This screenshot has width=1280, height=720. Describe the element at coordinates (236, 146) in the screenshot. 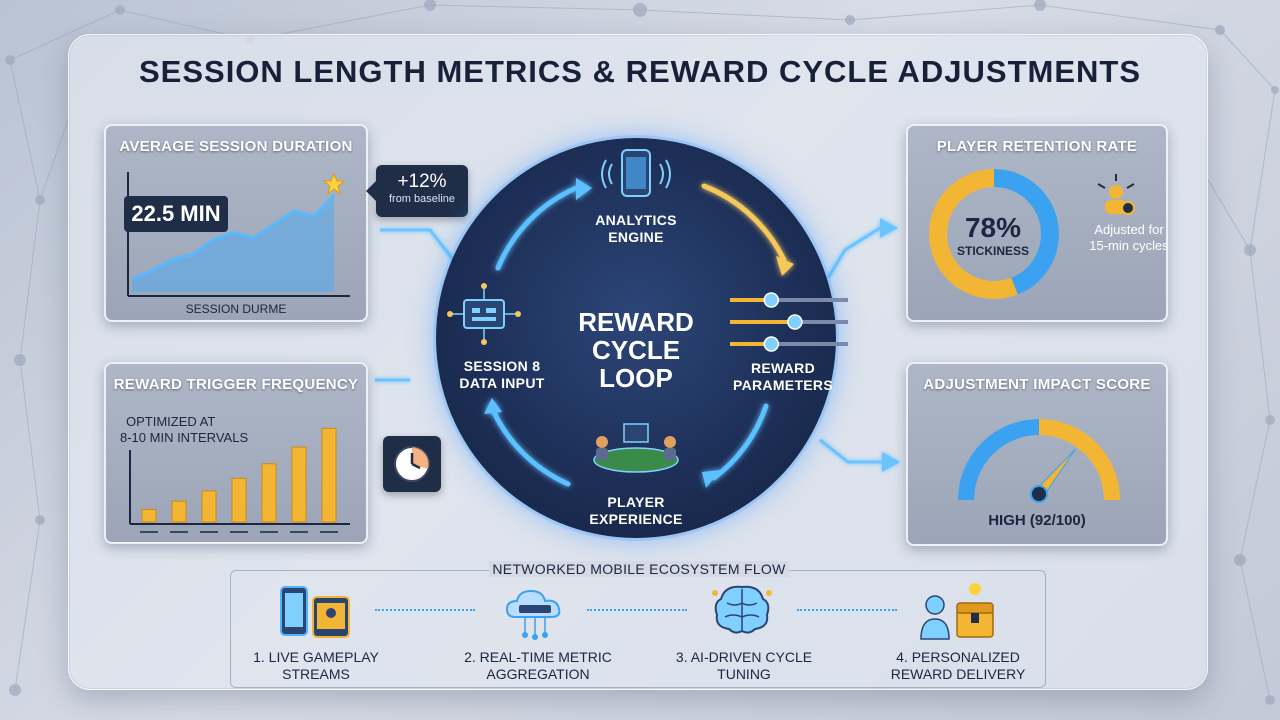

I see `session-duration-title: AVERAGE SESSION DURATION` at that location.